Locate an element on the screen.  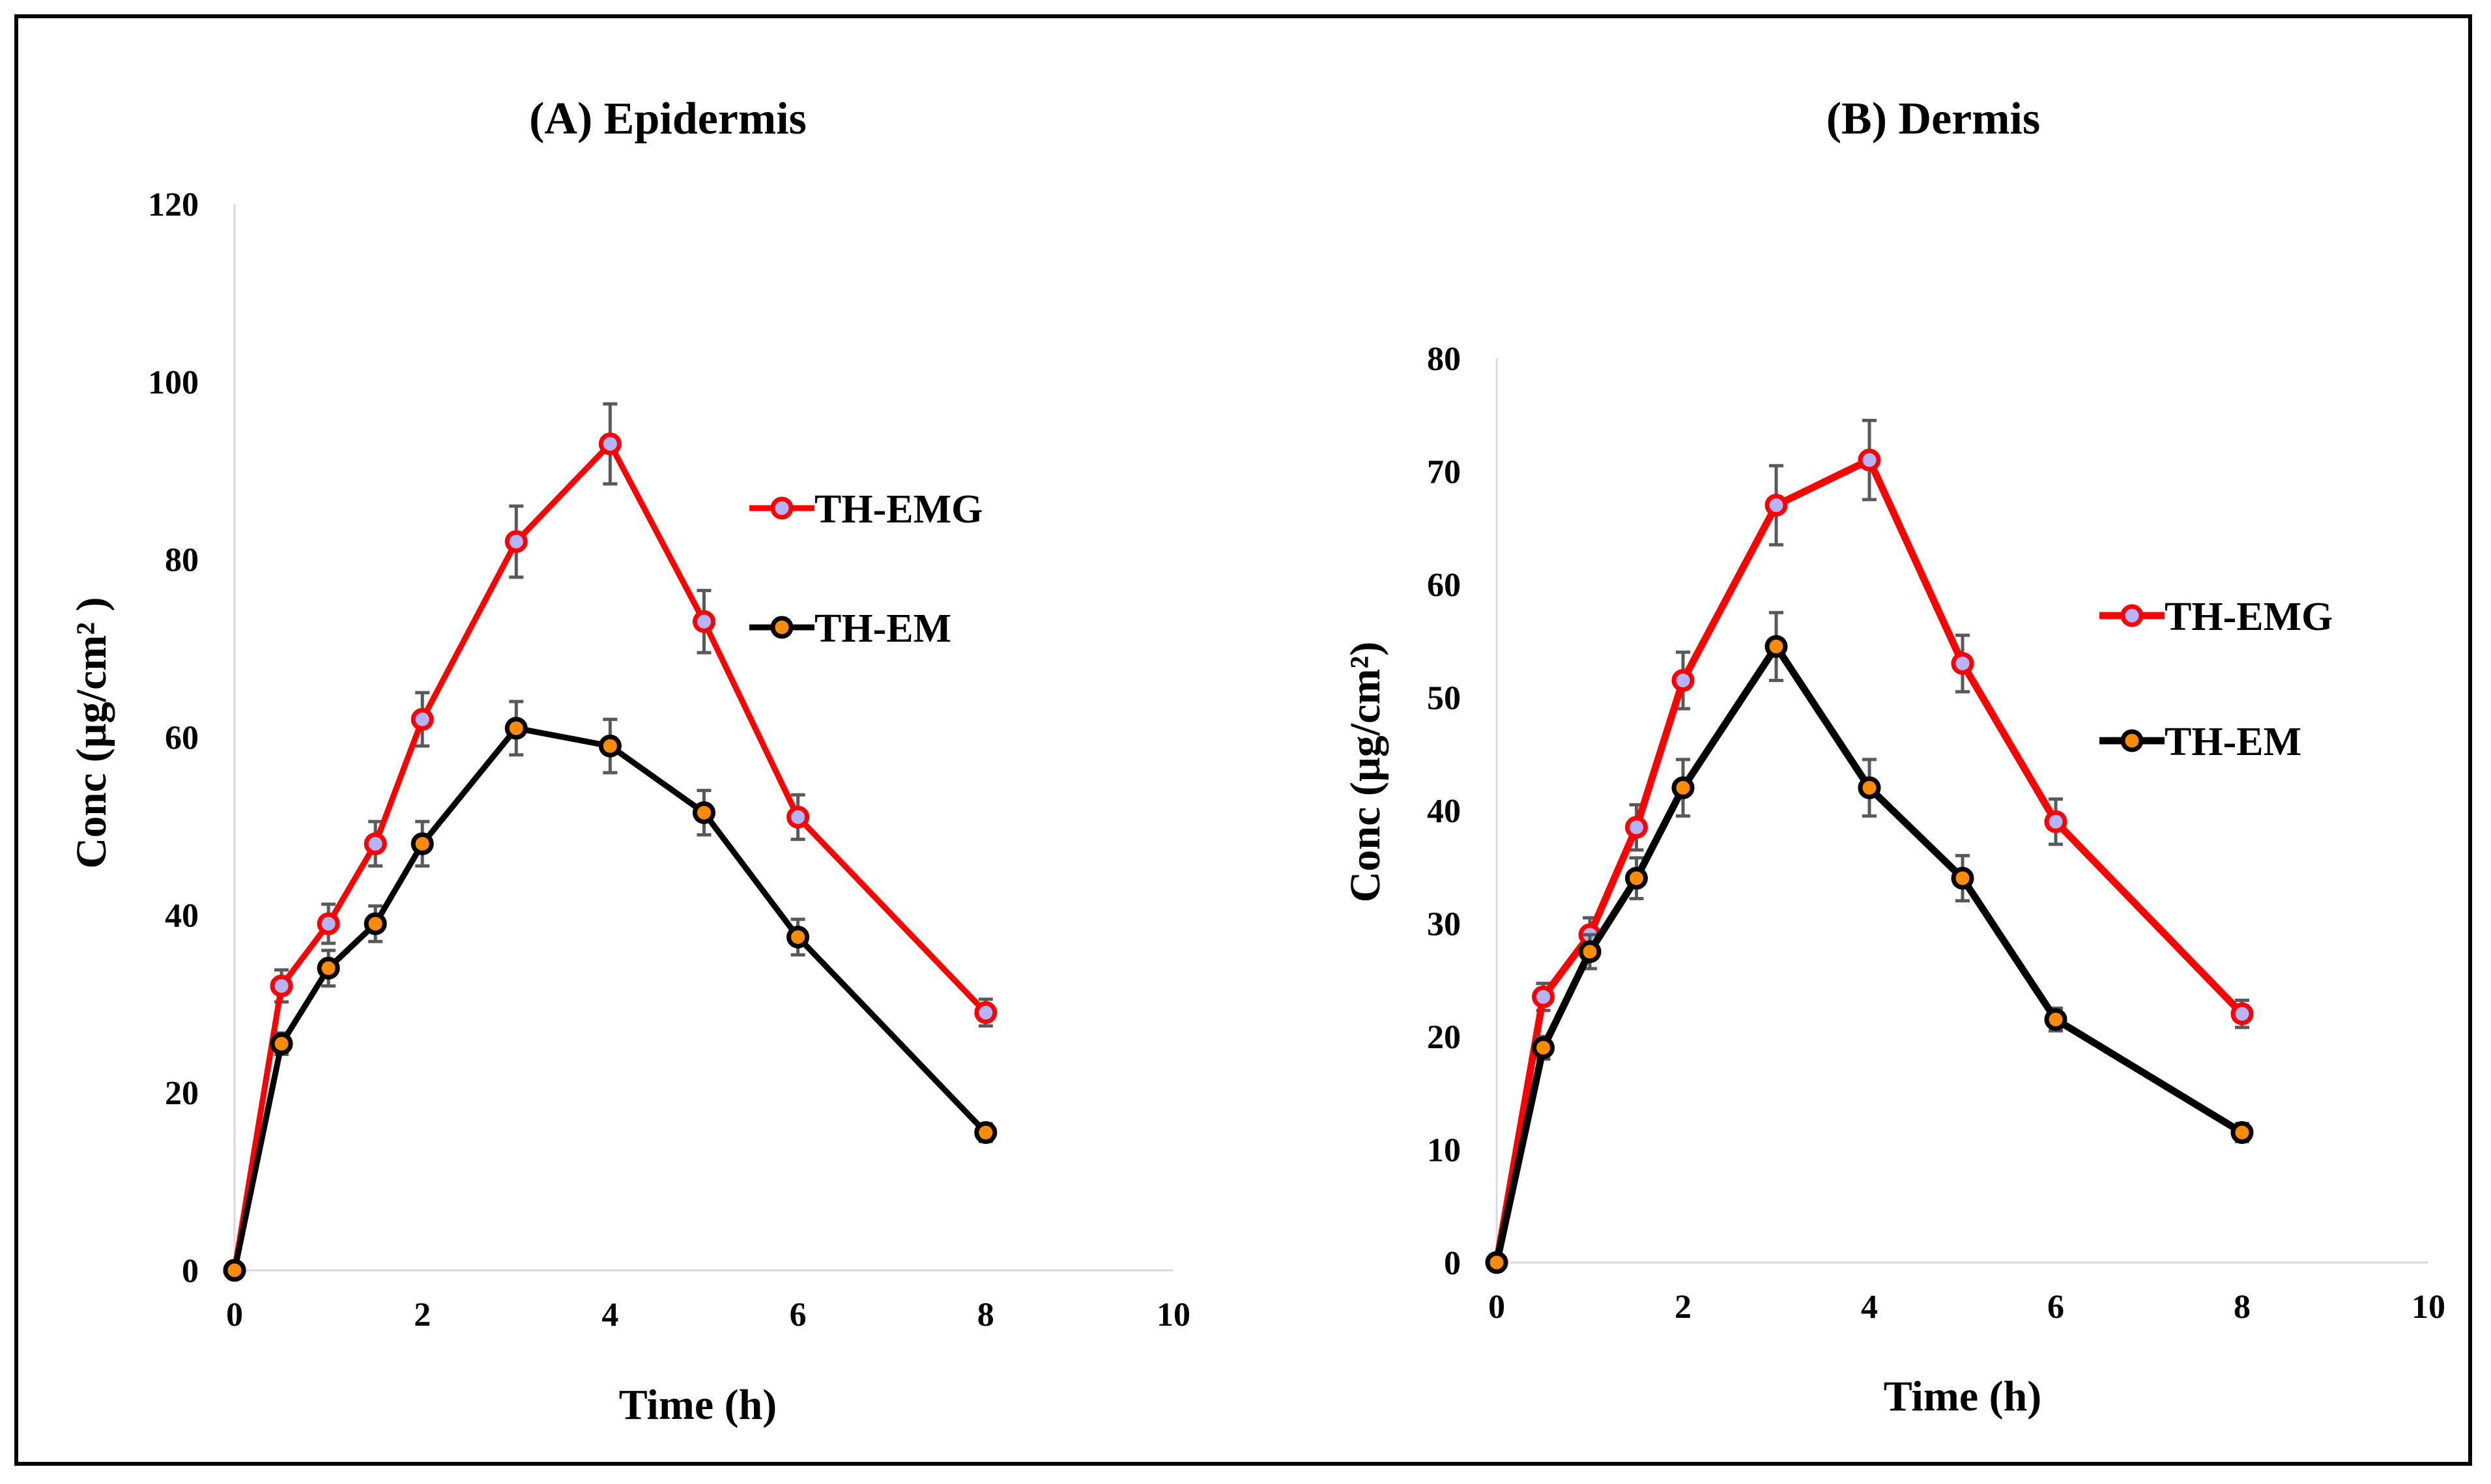
chart-b-y-tick-label: 70 is located at coordinates (1444, 473).